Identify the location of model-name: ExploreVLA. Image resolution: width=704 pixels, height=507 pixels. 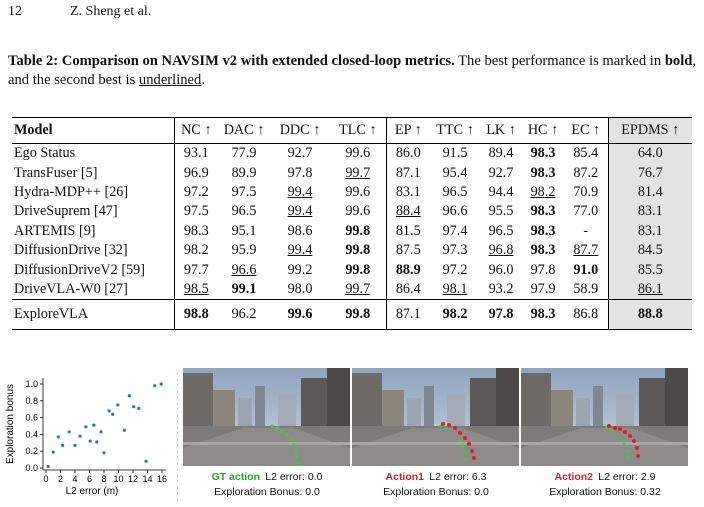
(51, 314).